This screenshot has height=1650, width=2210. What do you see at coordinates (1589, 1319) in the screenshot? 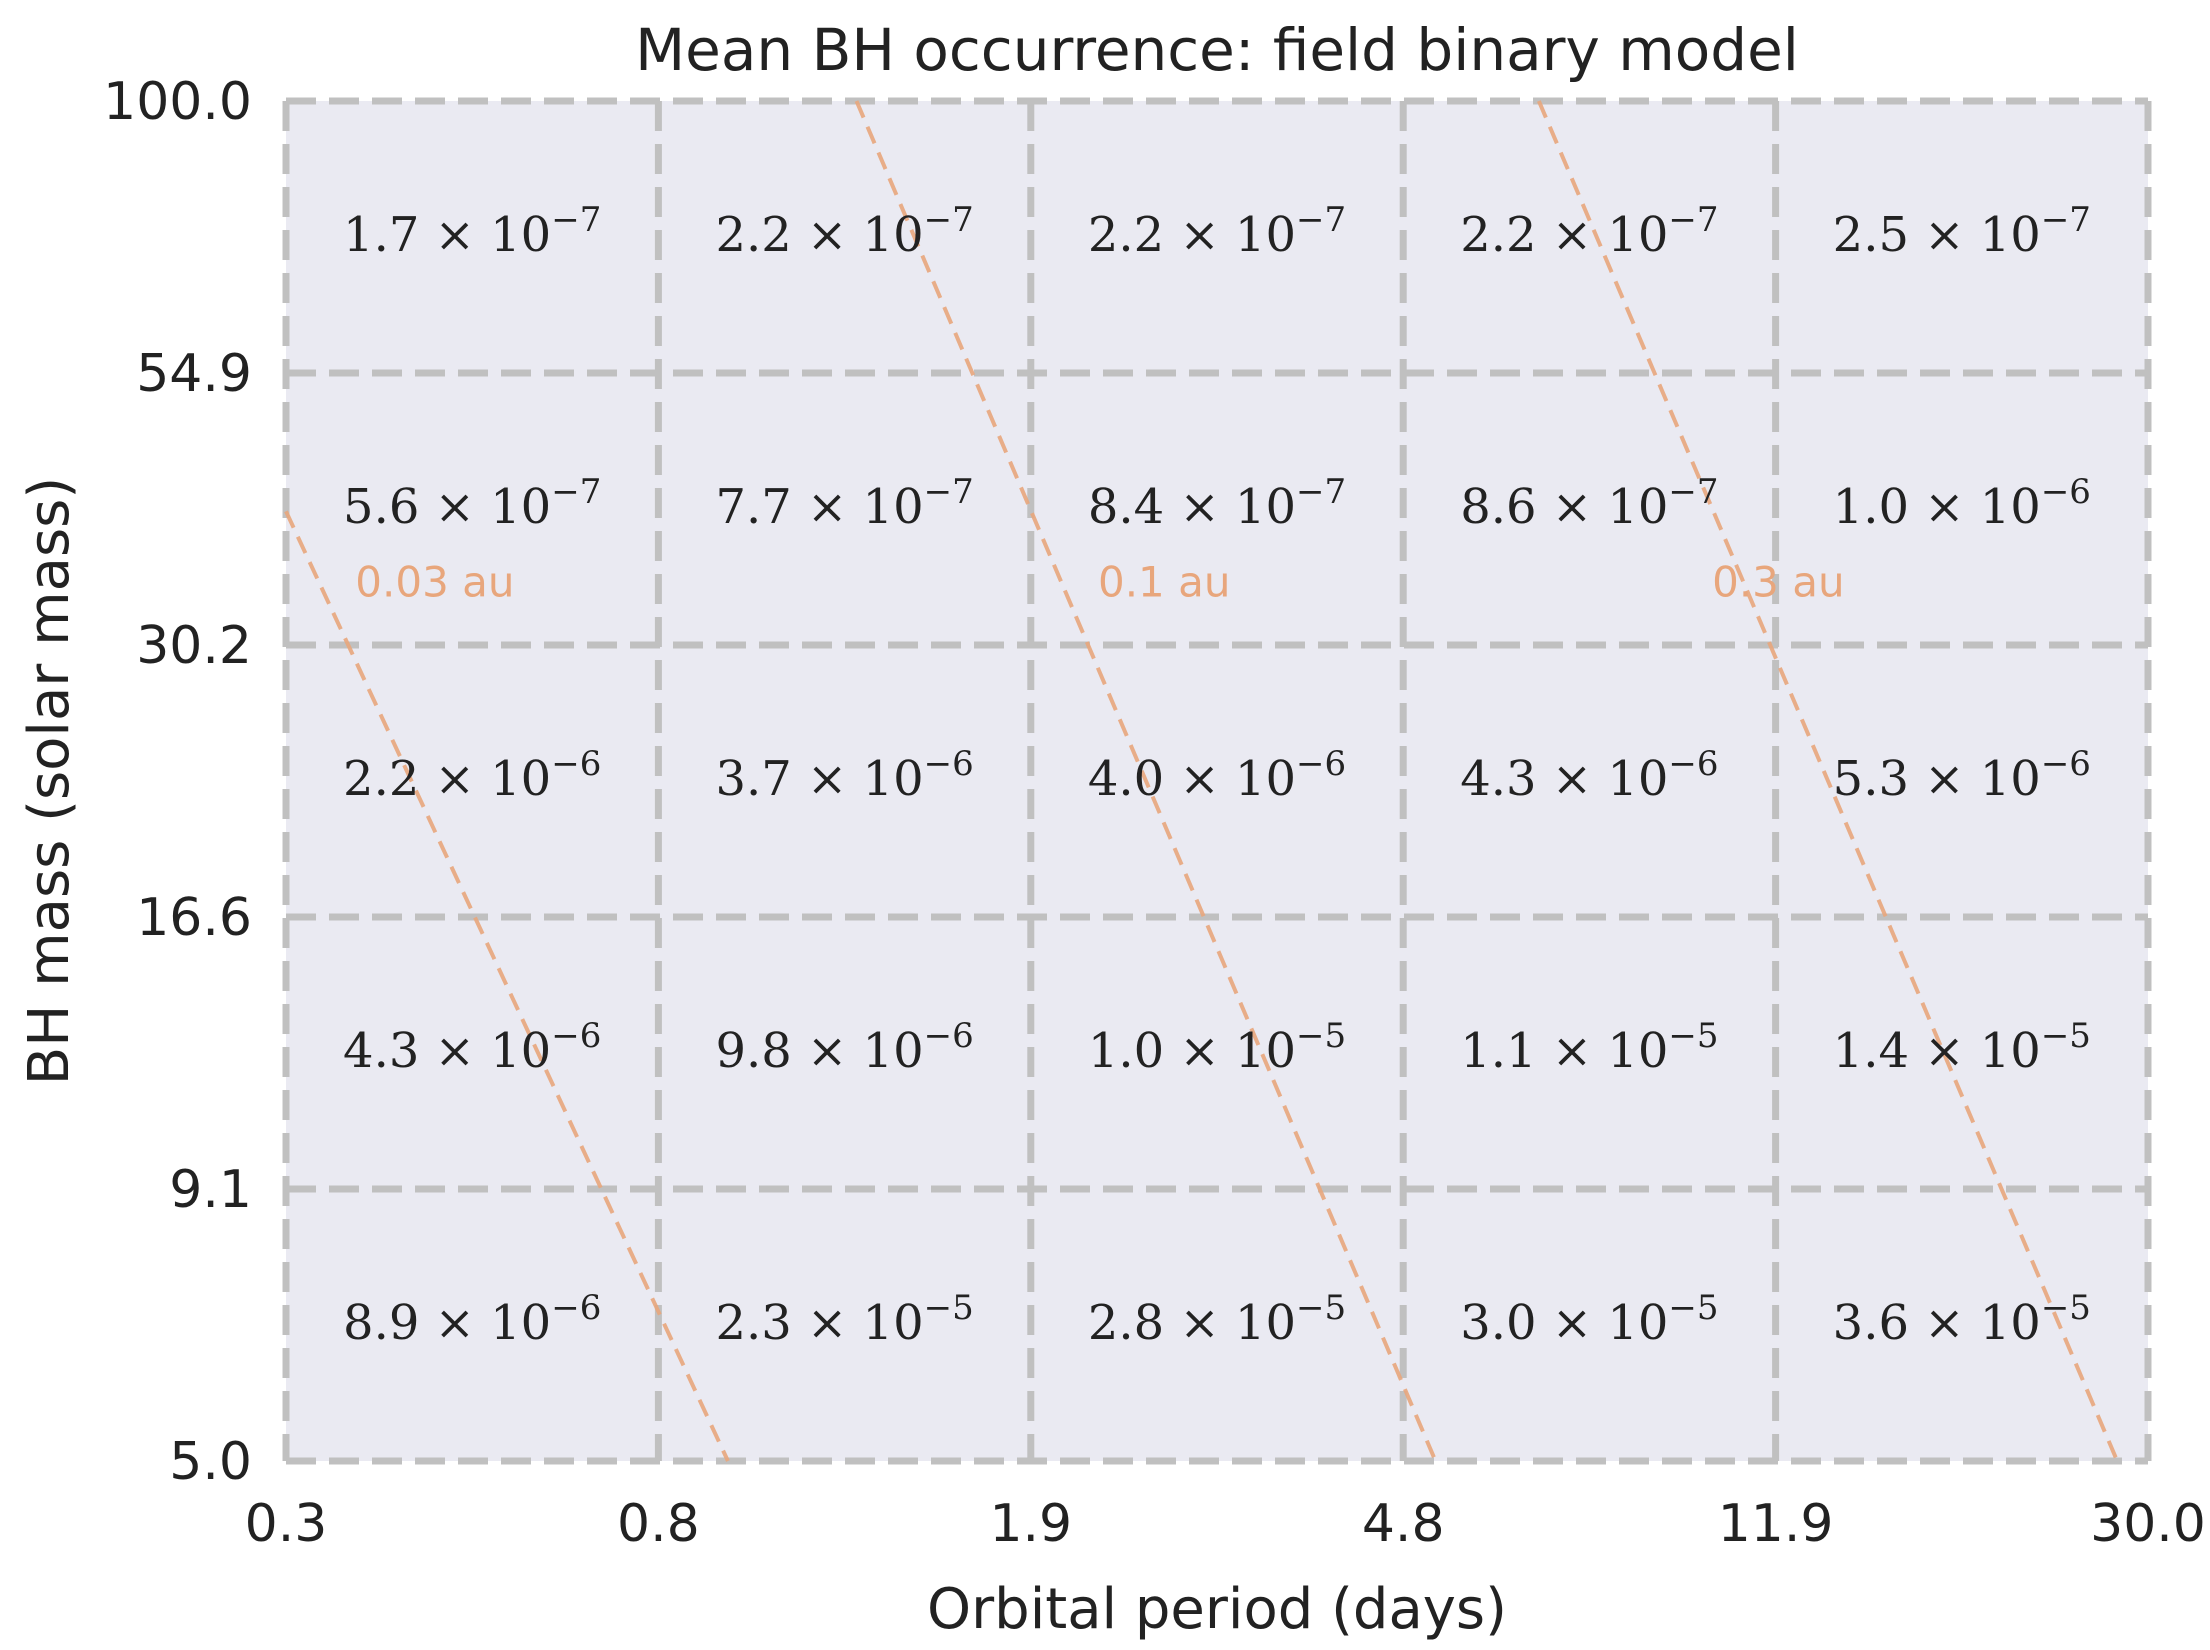
I see `cell-value: 3.0 × 10⁻⁵` at bounding box center [1589, 1319].